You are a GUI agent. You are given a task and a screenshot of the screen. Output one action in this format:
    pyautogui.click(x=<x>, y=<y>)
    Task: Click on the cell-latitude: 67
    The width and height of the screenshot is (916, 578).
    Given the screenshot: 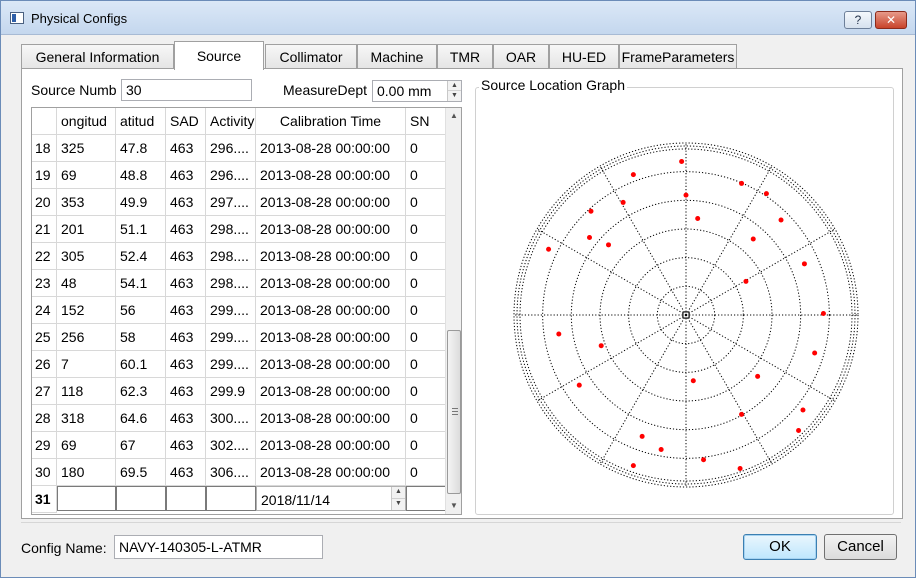 What is the action you would take?
    pyautogui.click(x=141, y=445)
    